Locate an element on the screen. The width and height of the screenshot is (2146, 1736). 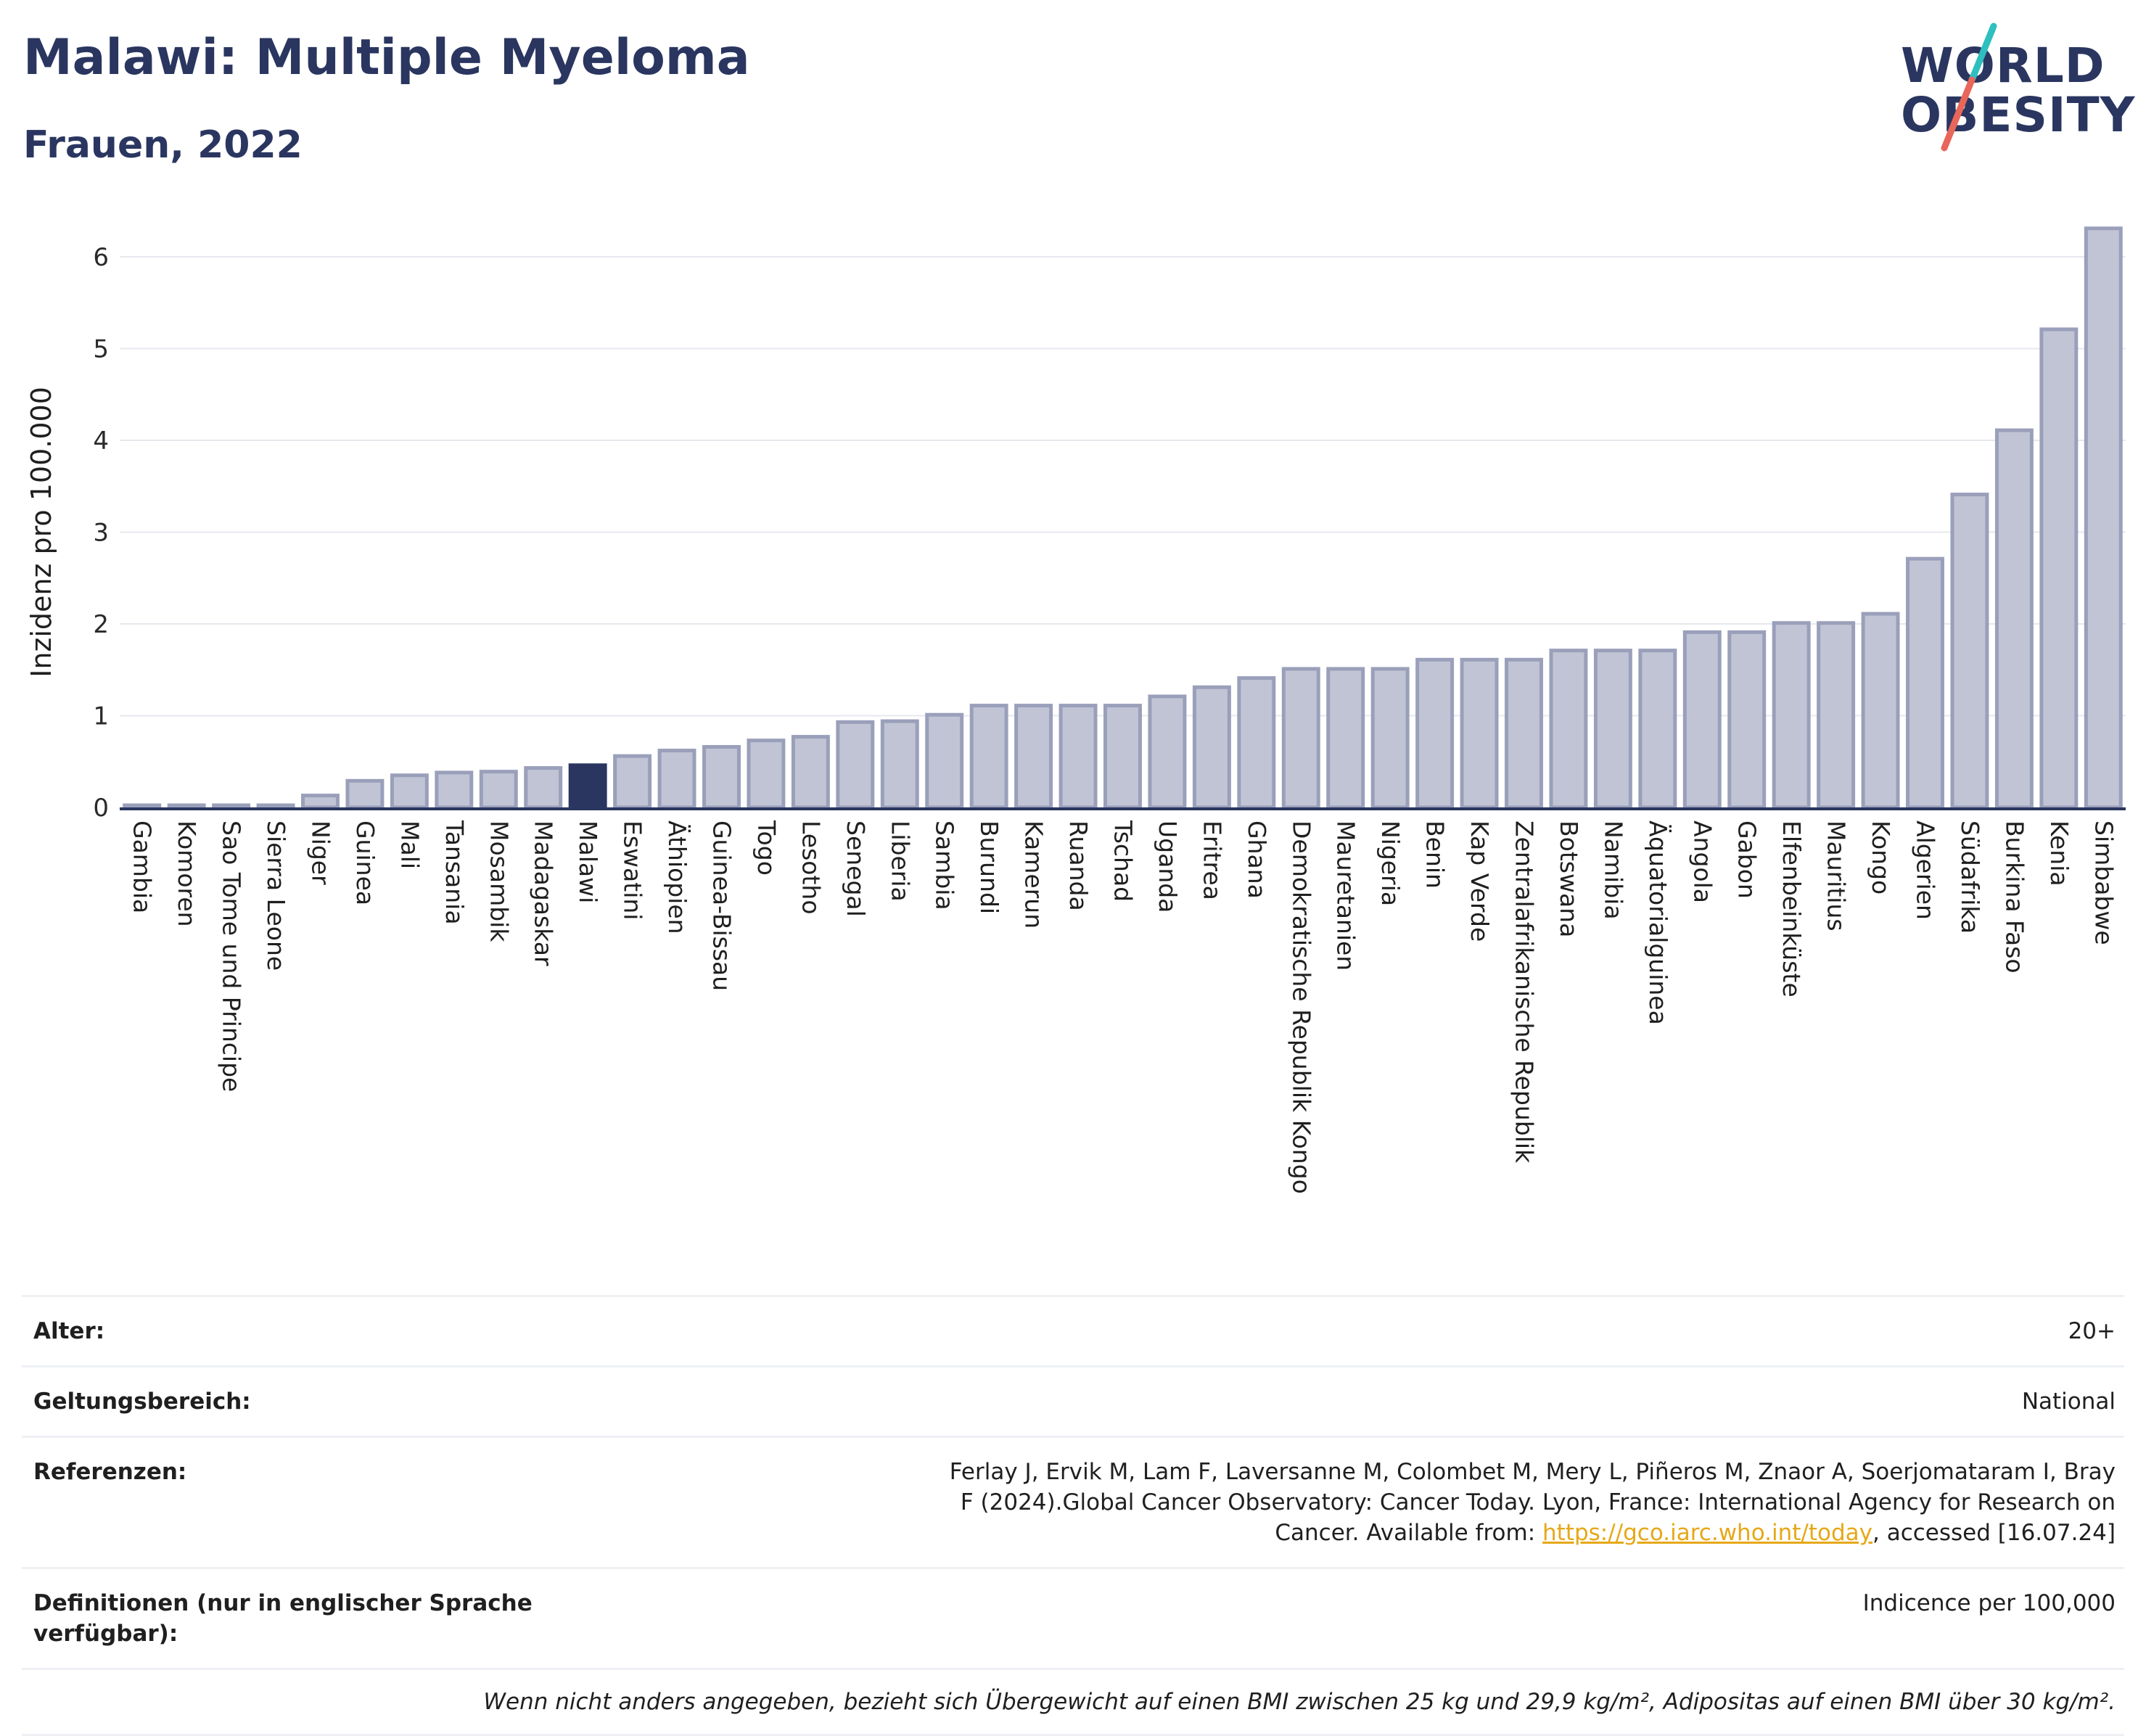
x-tick-label: Benin is located at coordinates (1435, 854).